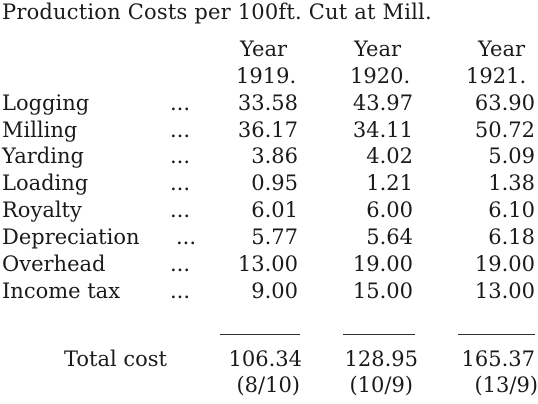  What do you see at coordinates (389, 237) in the screenshot?
I see `cell-depreciation-1920: 5.64` at bounding box center [389, 237].